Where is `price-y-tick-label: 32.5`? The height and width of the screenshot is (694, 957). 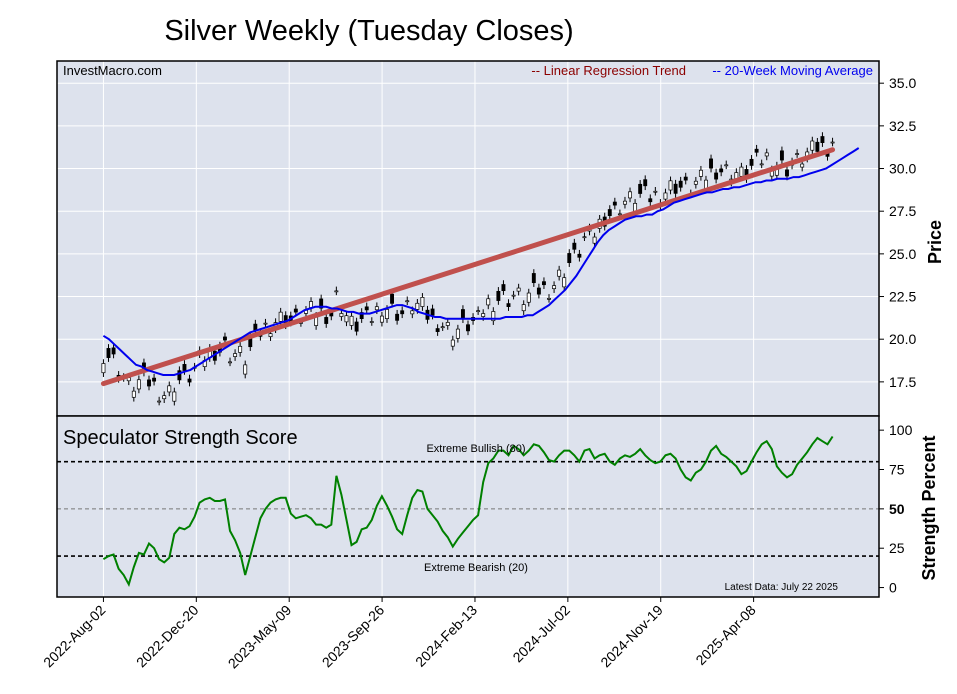
price-y-tick-label: 32.5 is located at coordinates (902, 126).